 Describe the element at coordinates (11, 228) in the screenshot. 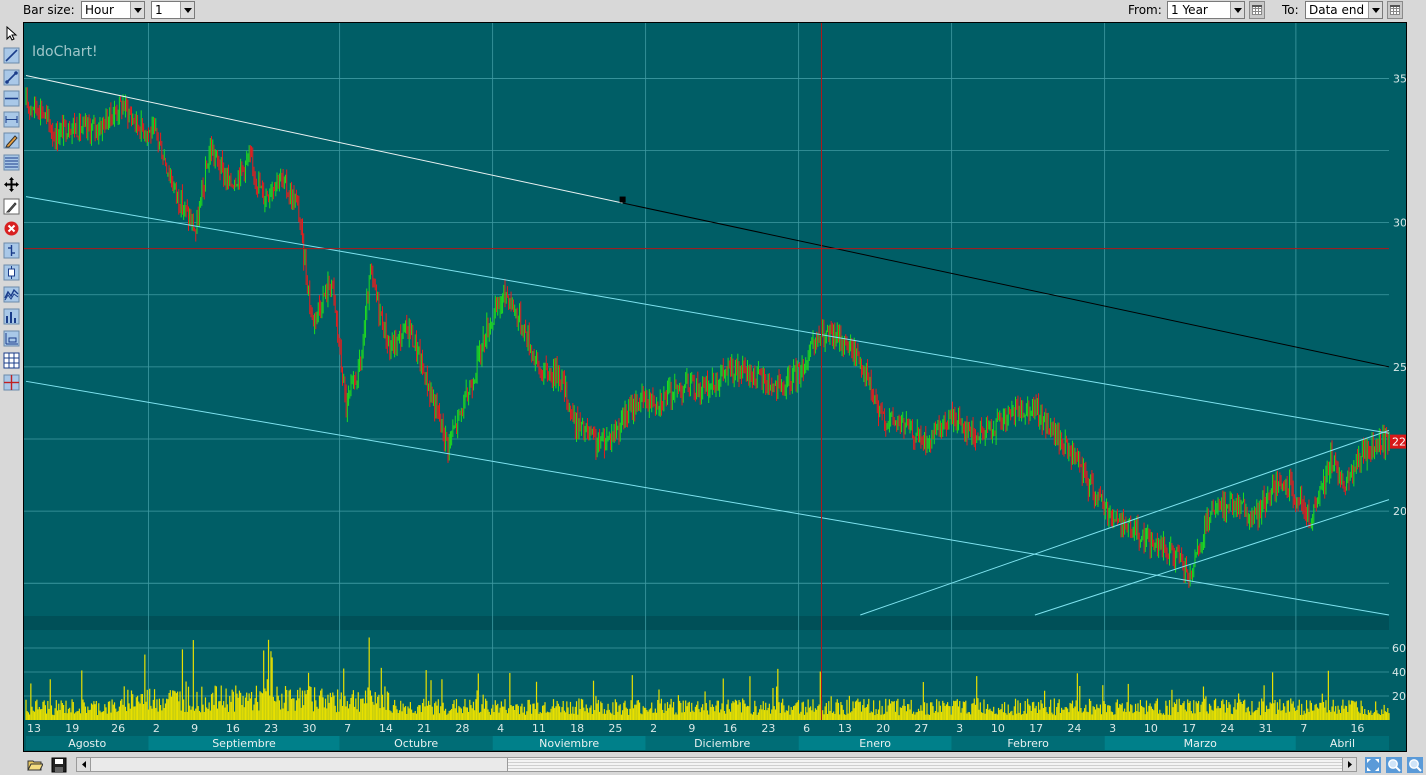

I see `delete-tool-icon` at that location.